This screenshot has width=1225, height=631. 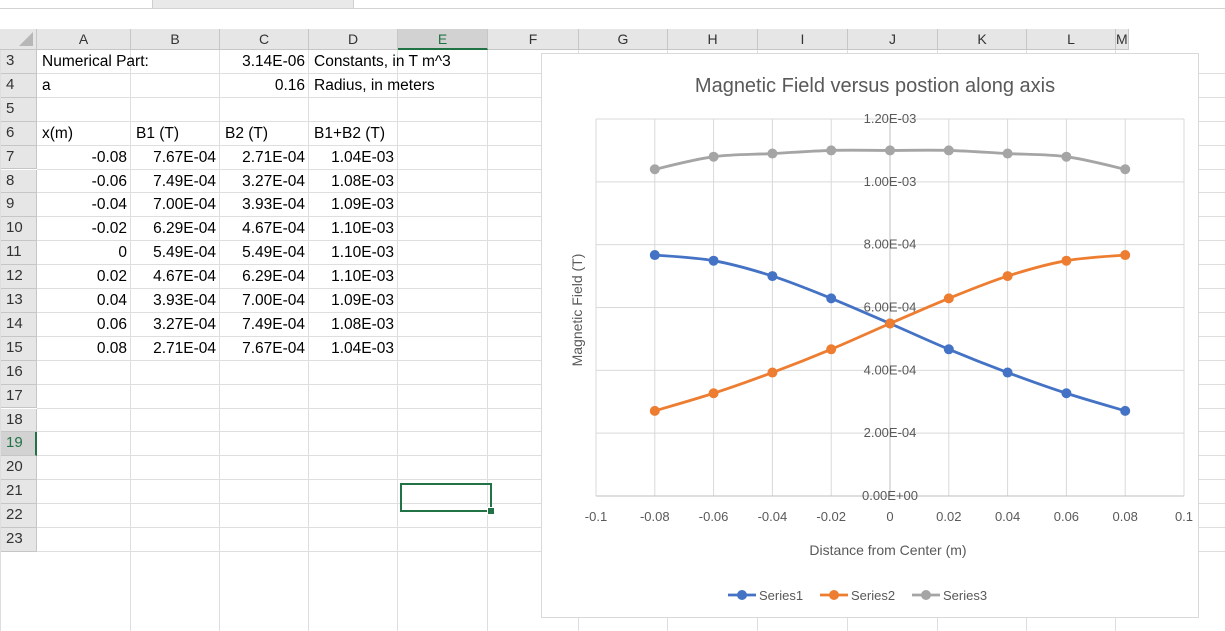 What do you see at coordinates (18, 39) in the screenshot?
I see `select-all-corner` at bounding box center [18, 39].